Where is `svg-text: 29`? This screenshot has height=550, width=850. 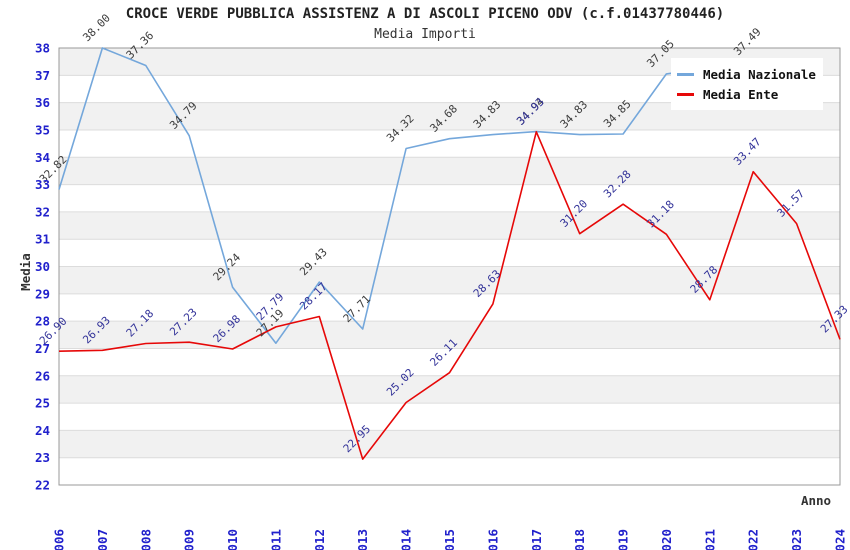
svg-text: 29 is located at coordinates (42, 293).